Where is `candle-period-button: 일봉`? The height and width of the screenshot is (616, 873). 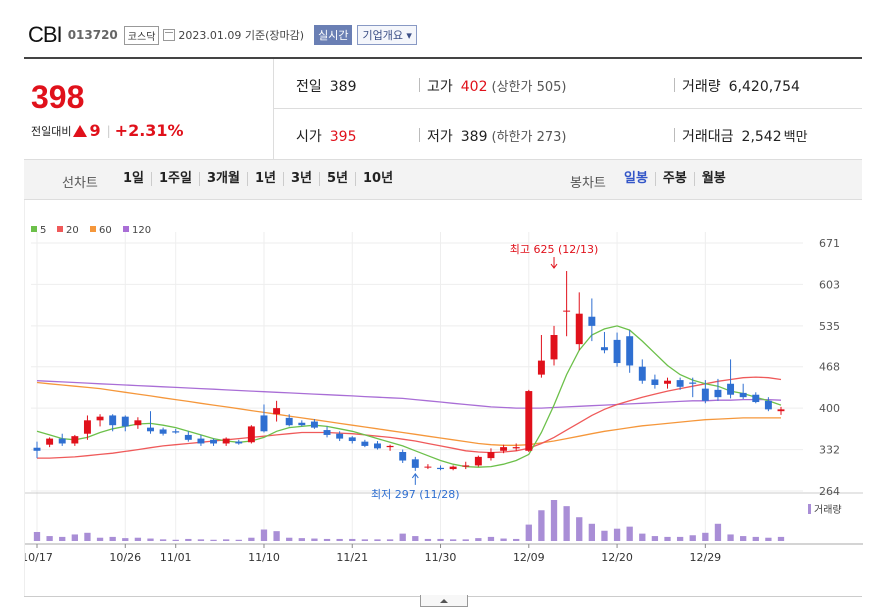 candle-period-button: 일봉 is located at coordinates (636, 179).